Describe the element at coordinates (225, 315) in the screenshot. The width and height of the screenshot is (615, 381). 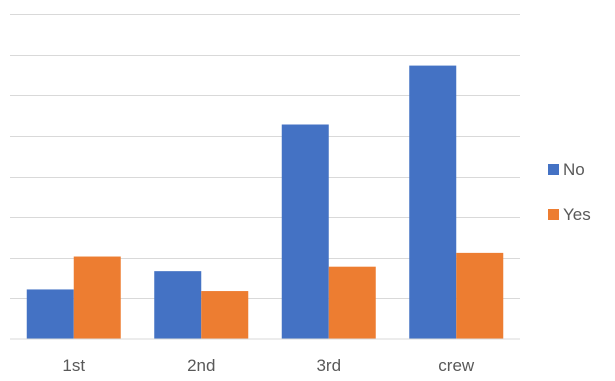
I see `bar-yes-2nd` at that location.